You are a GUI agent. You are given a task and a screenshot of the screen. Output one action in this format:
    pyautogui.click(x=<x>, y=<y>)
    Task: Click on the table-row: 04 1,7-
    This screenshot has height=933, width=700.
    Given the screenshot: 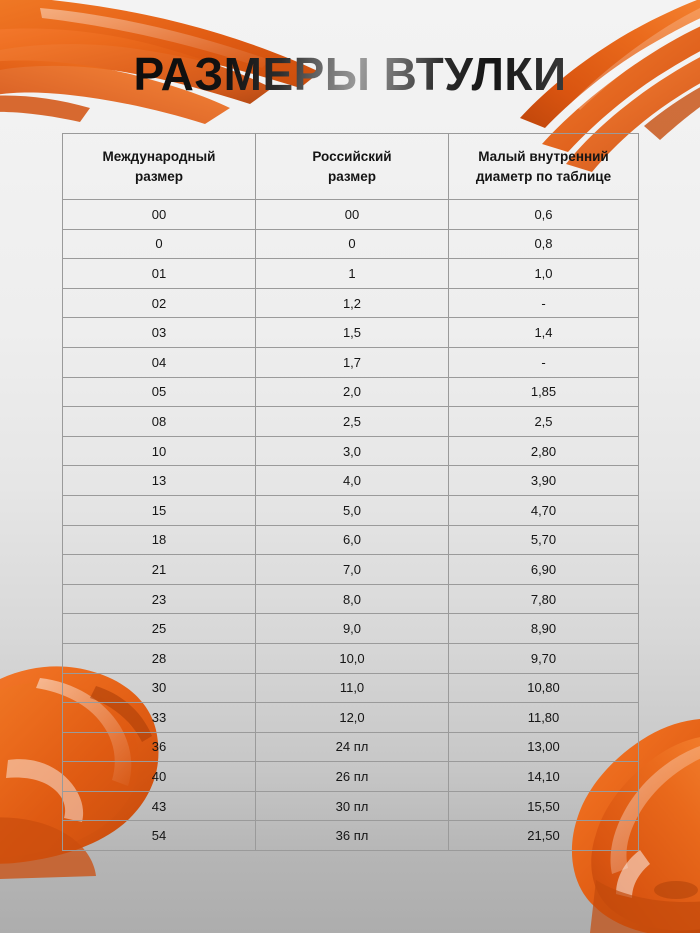 What is the action you would take?
    pyautogui.click(x=350, y=362)
    